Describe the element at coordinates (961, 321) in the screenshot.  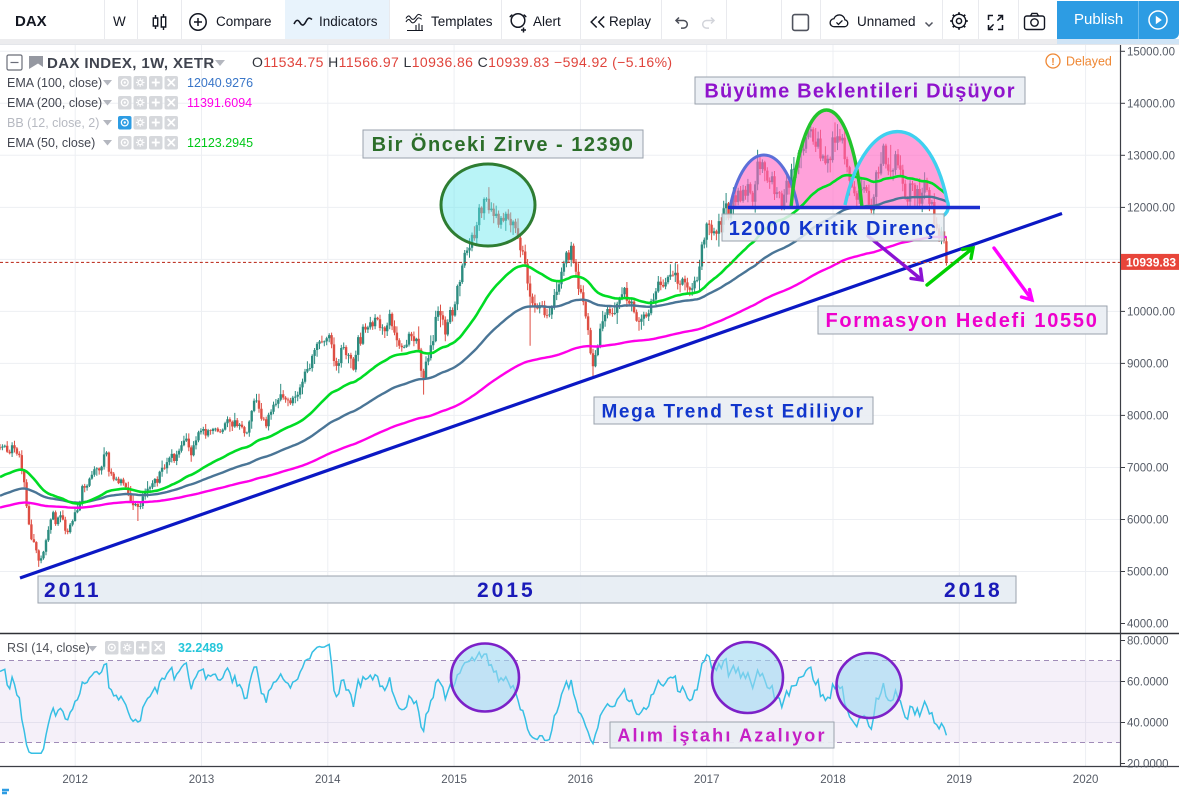
I see `svg-text: Formasyon Hedefi 10550` at that location.